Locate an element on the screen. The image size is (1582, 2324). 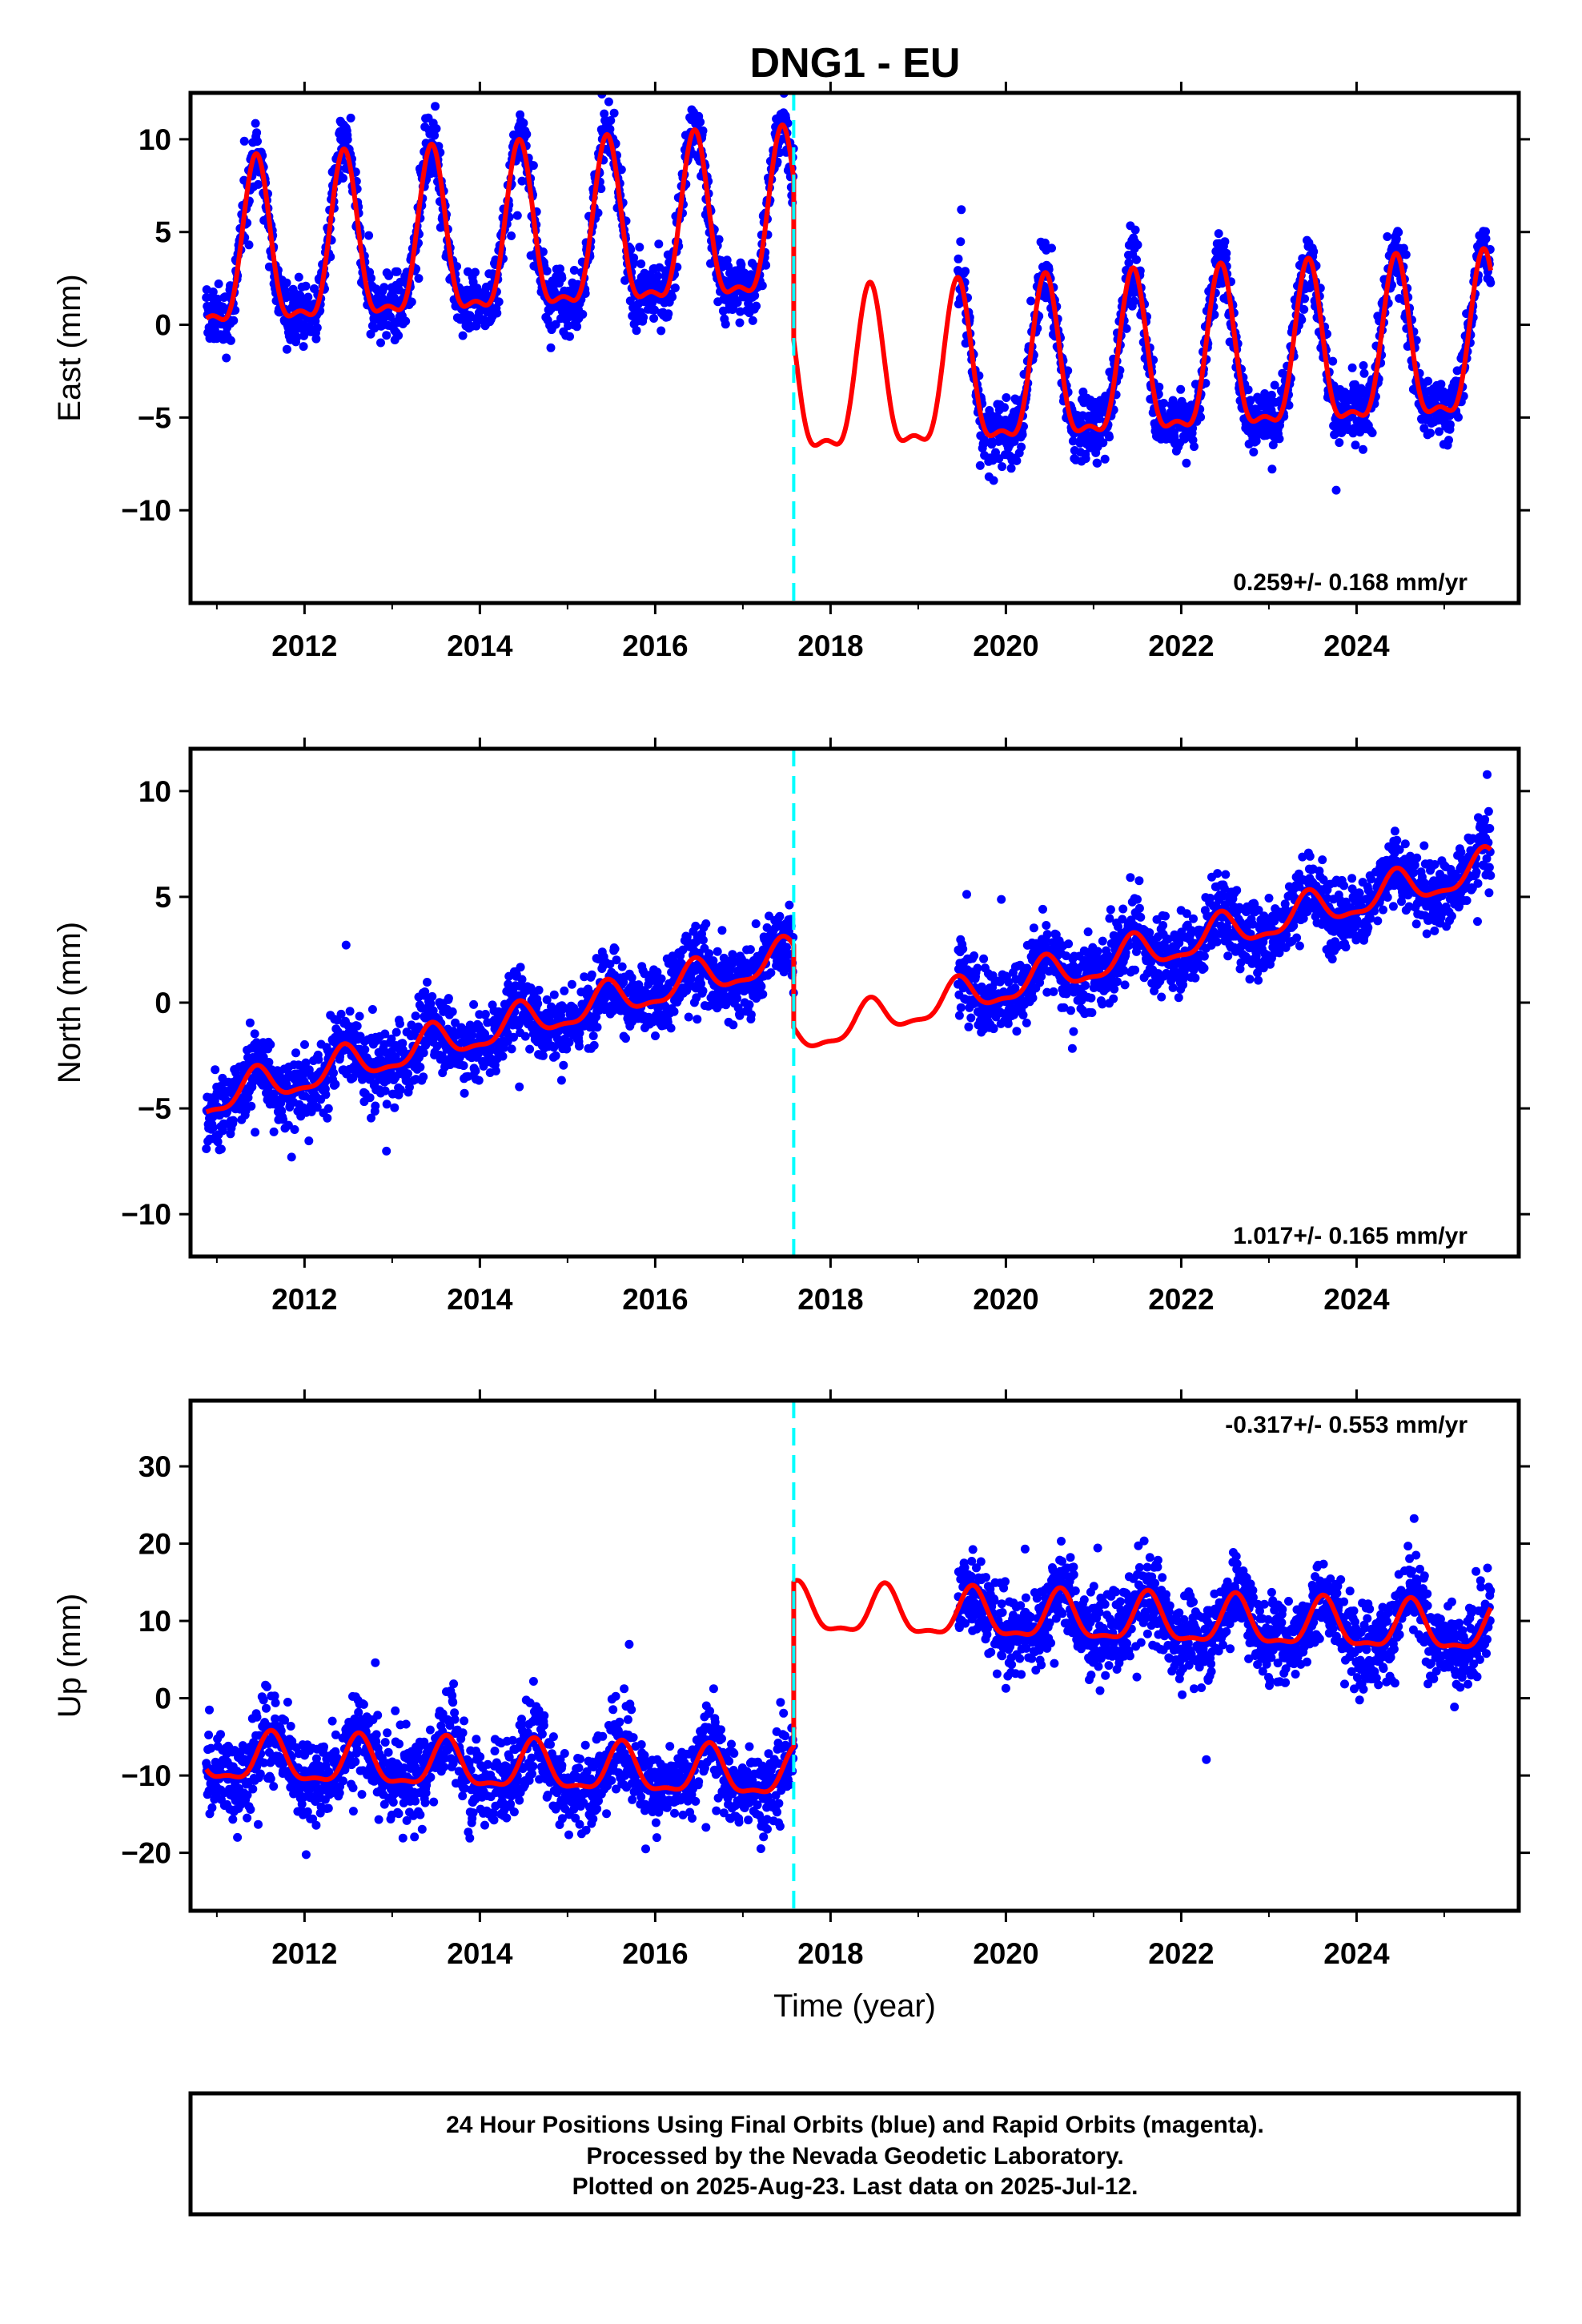
y-tick-label: 0 is located at coordinates (163, 325).